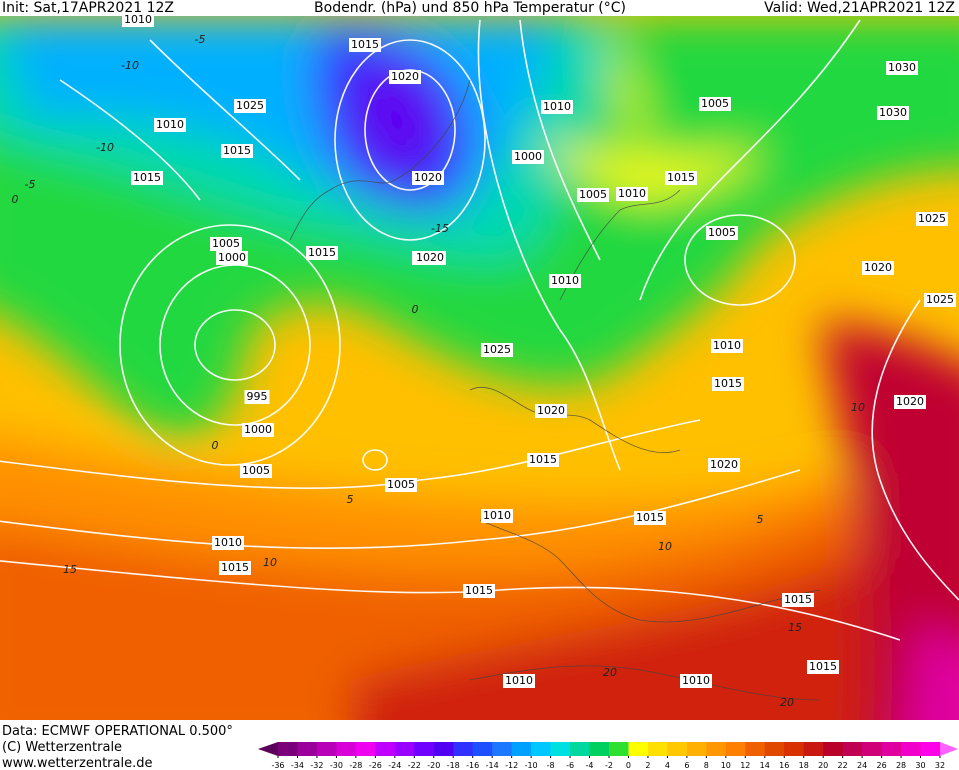 The height and width of the screenshot is (770, 959). Describe the element at coordinates (706, 765) in the screenshot. I see `colorbar-tick-label: 8` at that location.